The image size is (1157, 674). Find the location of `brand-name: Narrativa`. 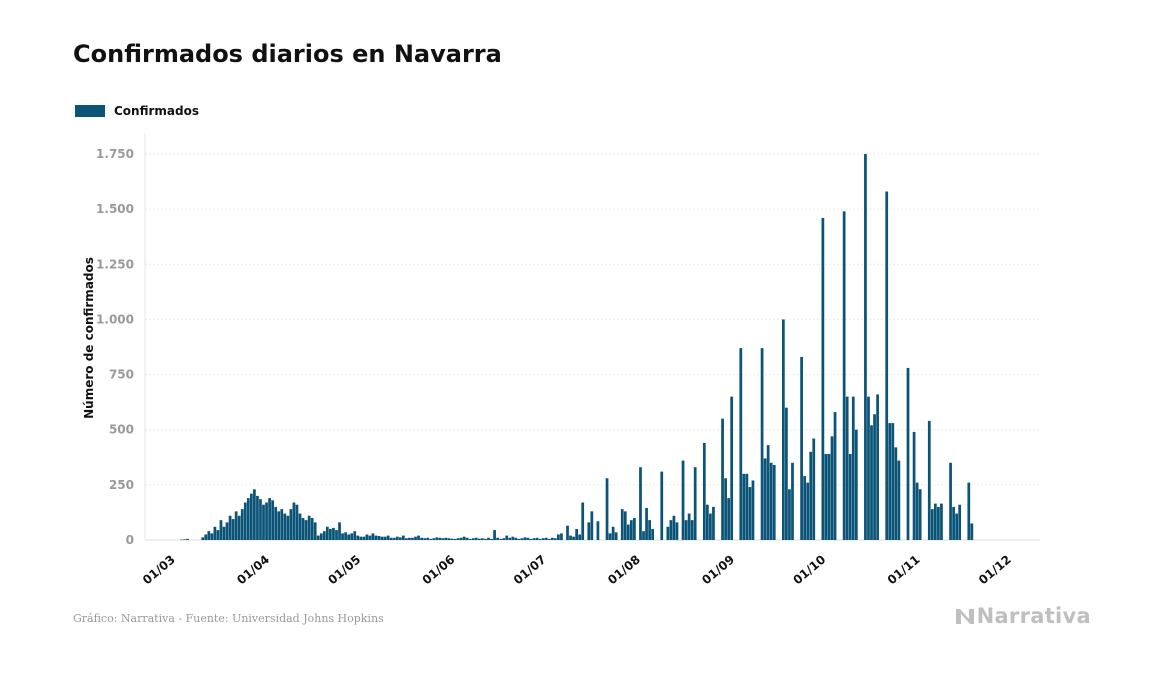

brand-name: Narrativa is located at coordinates (1033, 616).